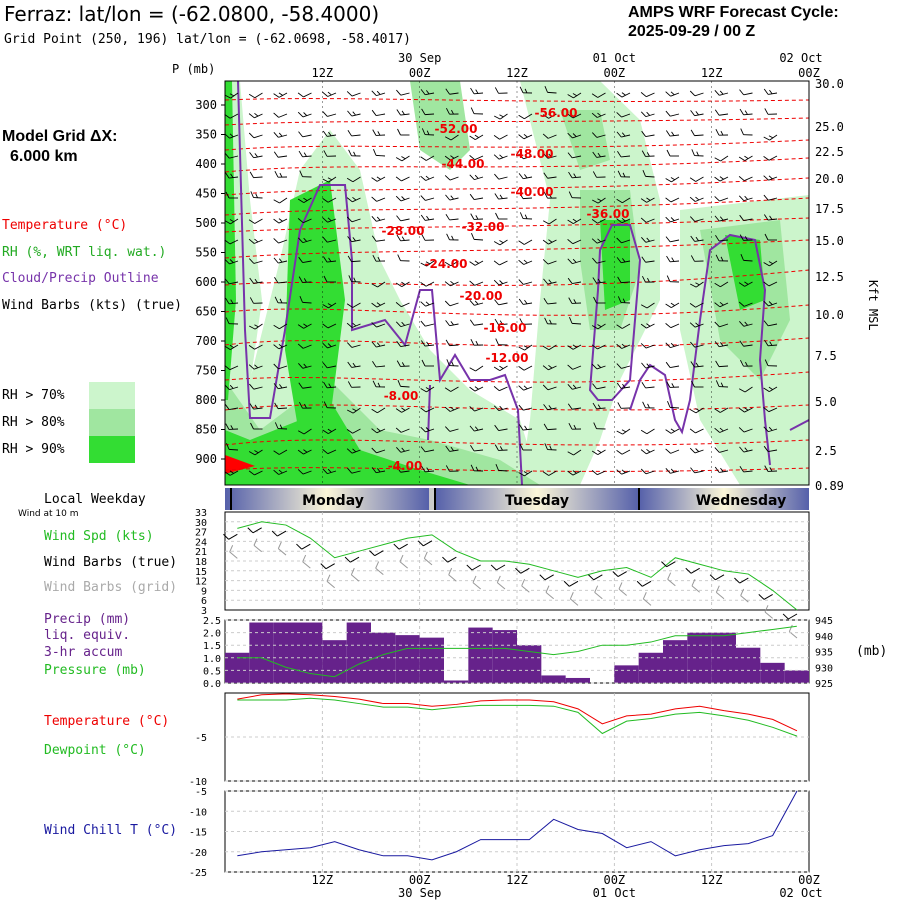 The width and height of the screenshot is (900, 900). I want to click on legend-wind-barbs: Wind Barbs (kts) (true), so click(92, 305).